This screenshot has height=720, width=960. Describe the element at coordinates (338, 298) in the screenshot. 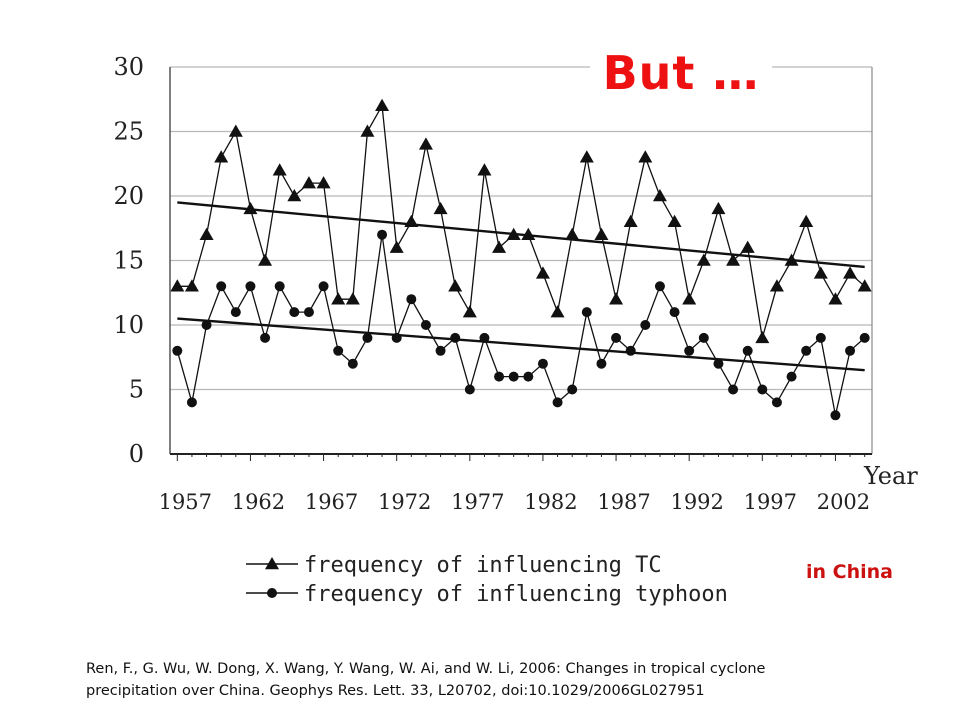

I see `point-tc-1968` at that location.